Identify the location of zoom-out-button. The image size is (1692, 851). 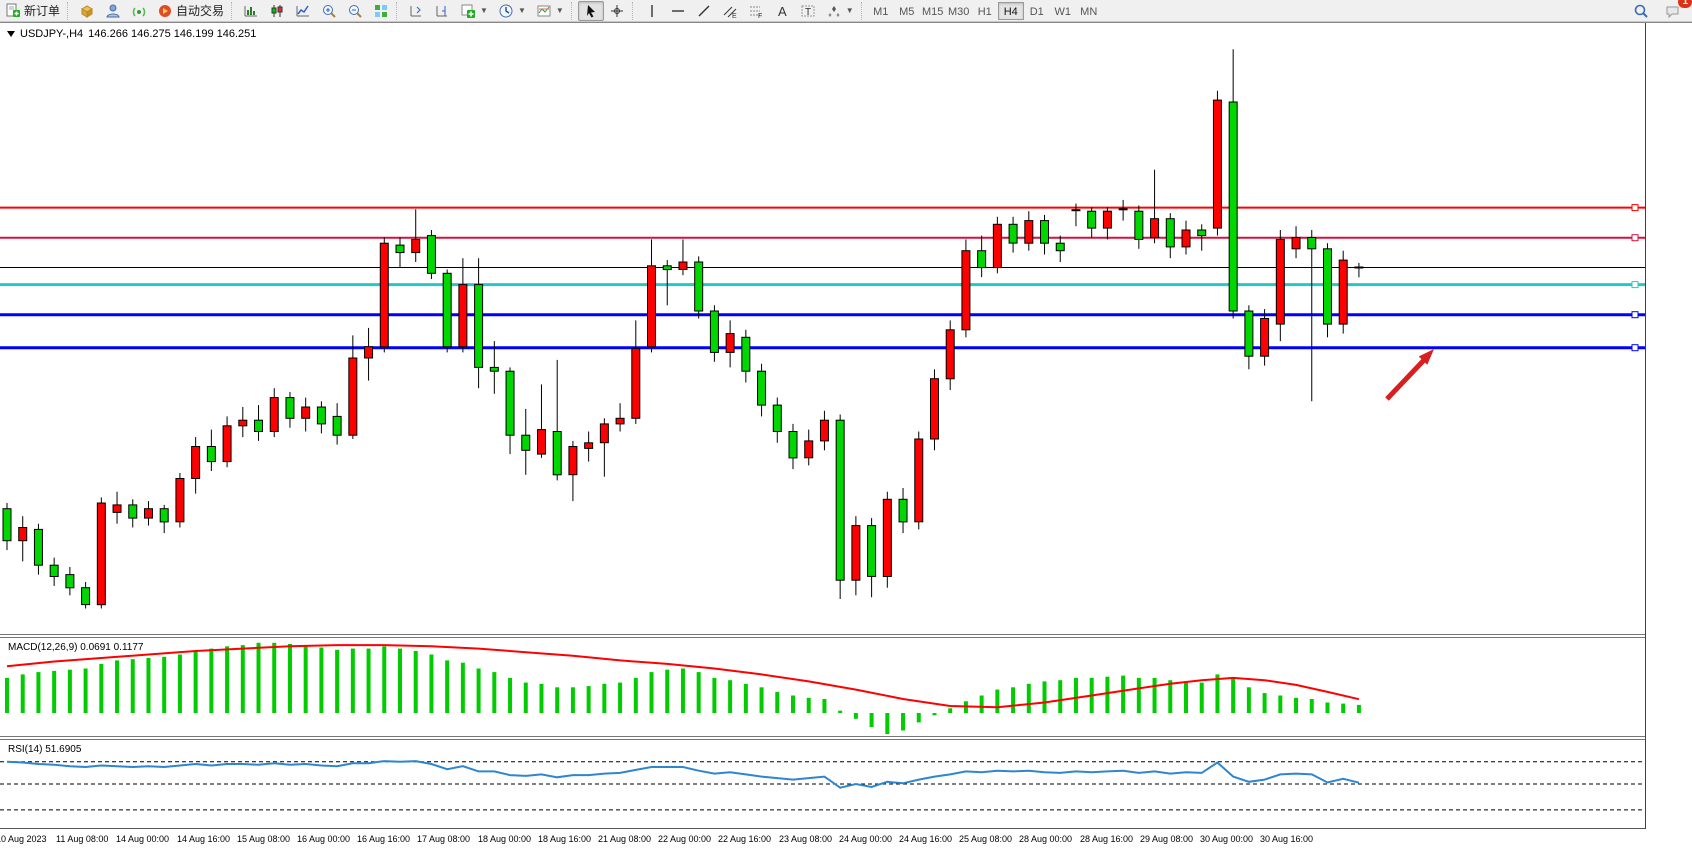
(355, 11).